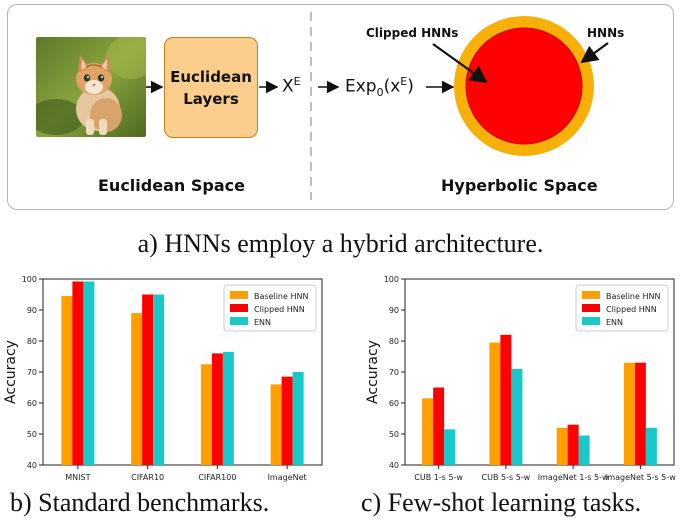 This screenshot has width=681, height=528. What do you see at coordinates (412, 33) in the screenshot?
I see `clipped-hnns-label: Clipped HNNs` at bounding box center [412, 33].